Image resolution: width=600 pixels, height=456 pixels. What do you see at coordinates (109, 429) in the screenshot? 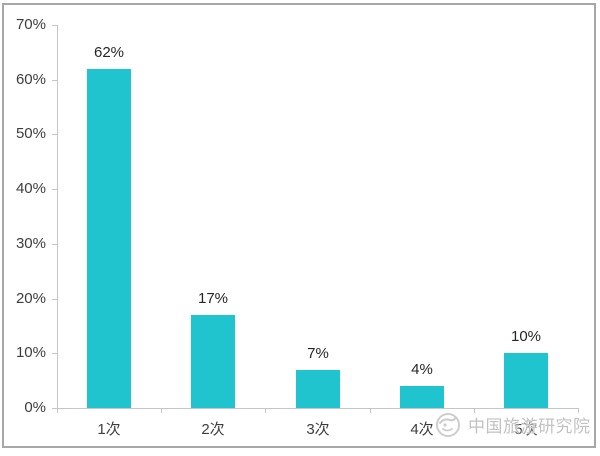
I see `x-axis-category-label: 1次` at bounding box center [109, 429].